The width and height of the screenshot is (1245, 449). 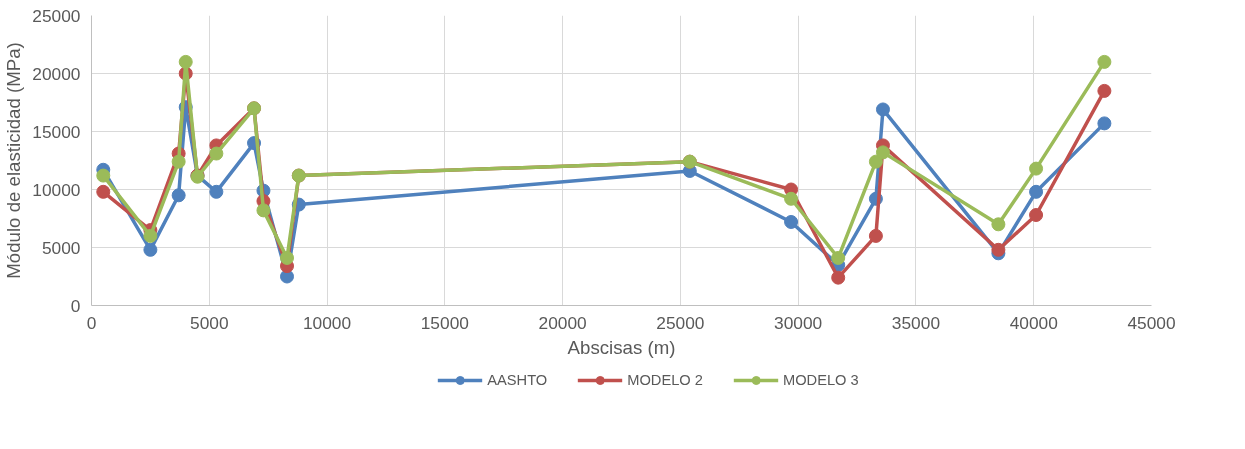 What do you see at coordinates (14, 160) in the screenshot?
I see `y-axis-title: Módulo de elasticidad (MPa)` at bounding box center [14, 160].